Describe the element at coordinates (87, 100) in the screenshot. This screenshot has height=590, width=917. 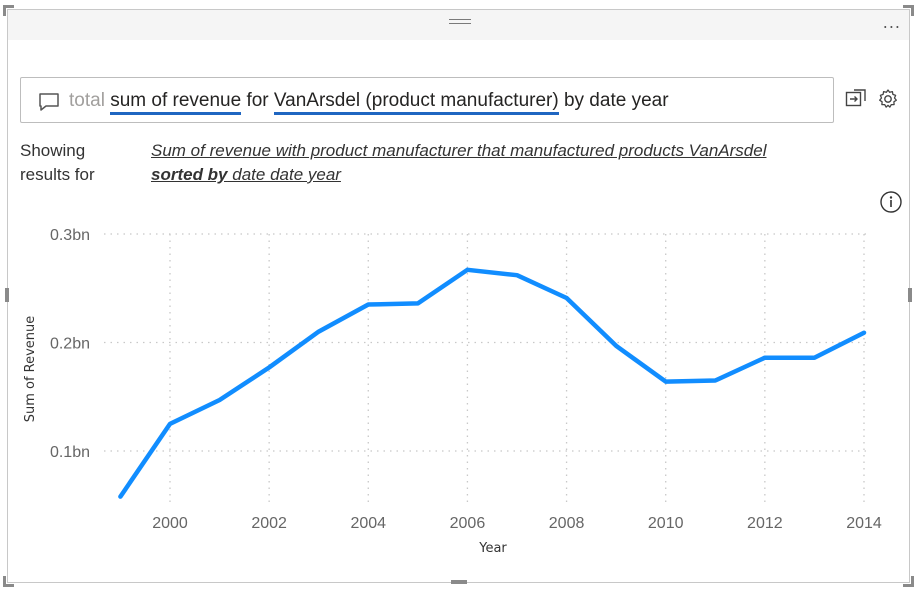
I see `qa-prefix: total` at that location.